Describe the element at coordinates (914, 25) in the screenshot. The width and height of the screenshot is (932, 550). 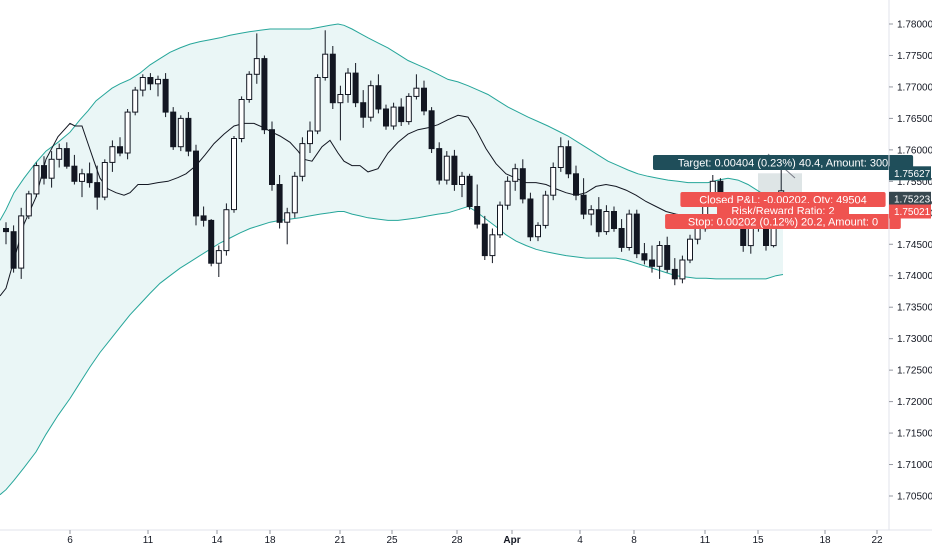
I see `price-tick-label: 1.78000` at that location.